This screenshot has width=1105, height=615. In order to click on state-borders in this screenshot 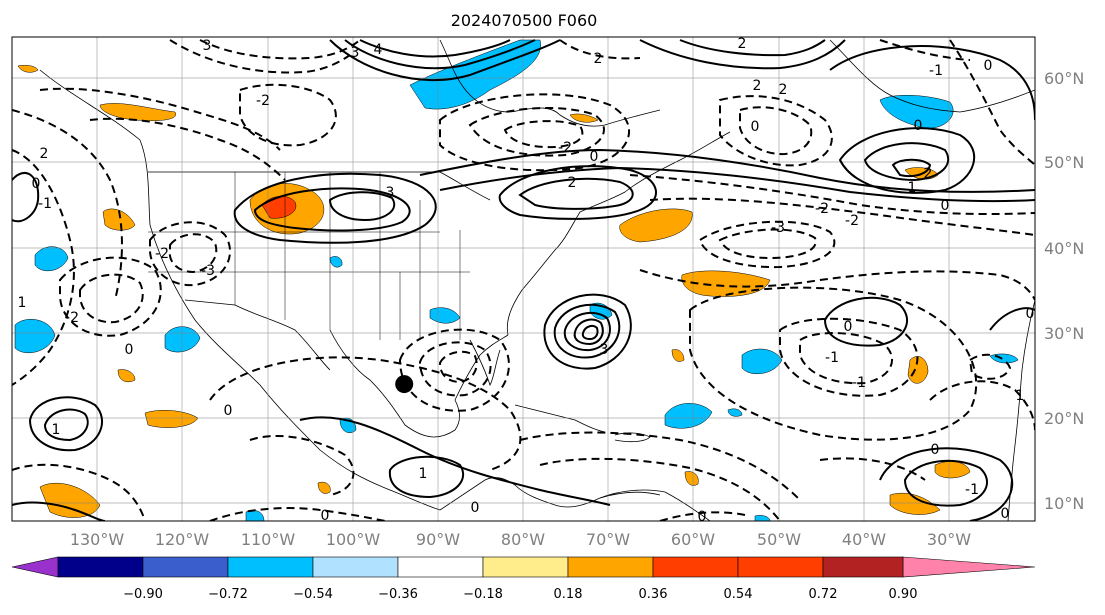, I will do `click(309, 256)`.